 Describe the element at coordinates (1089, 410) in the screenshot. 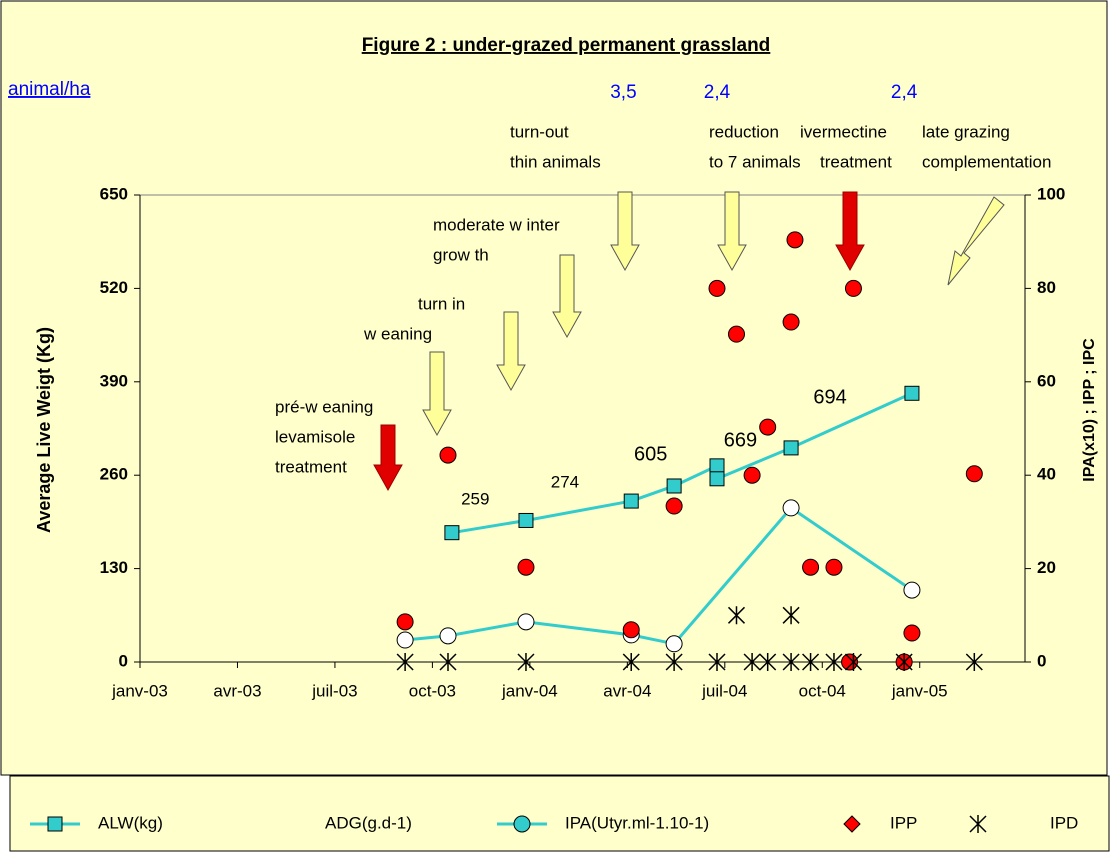

I see `y2-axis-title: IPA(x10) ; IPP ; IPC` at that location.